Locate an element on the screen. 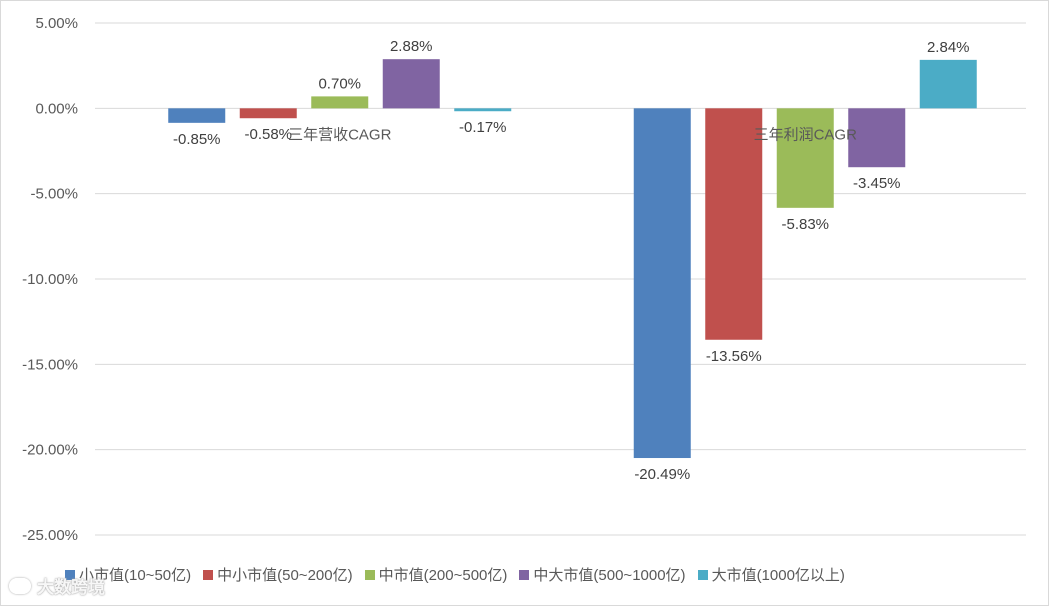  y-tick-label: -5.00% is located at coordinates (54, 194).